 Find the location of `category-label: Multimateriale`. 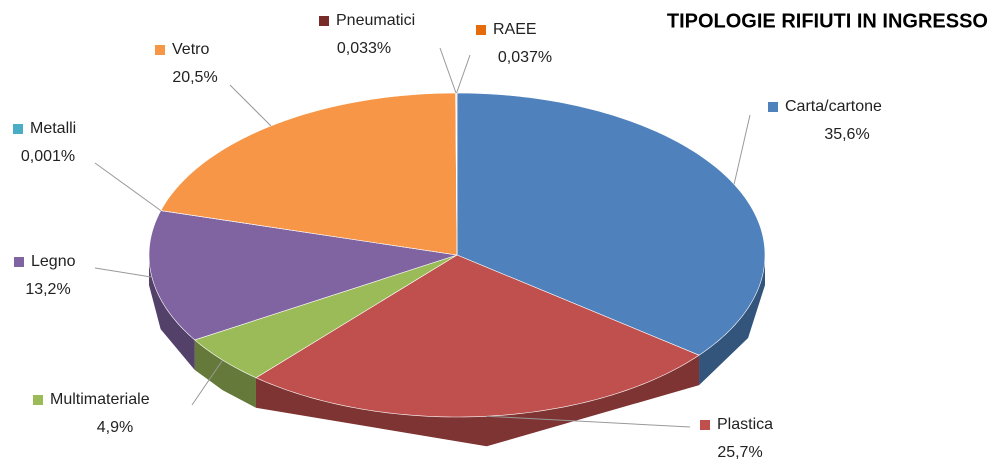

category-label: Multimateriale is located at coordinates (100, 399).